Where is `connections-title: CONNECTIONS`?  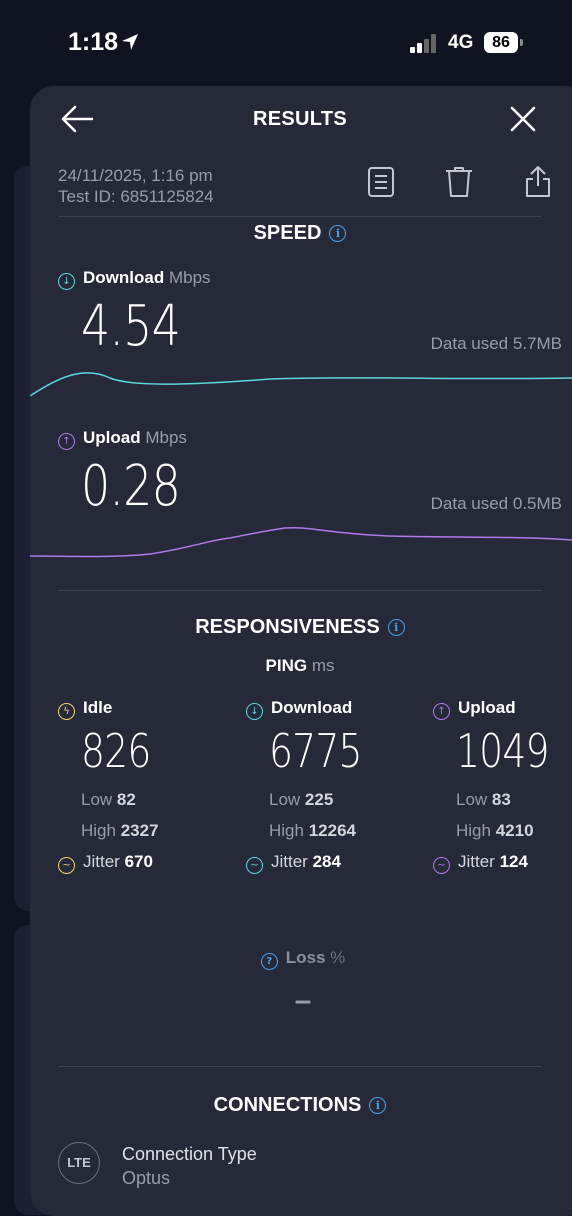
connections-title: CONNECTIONS is located at coordinates (287, 1105).